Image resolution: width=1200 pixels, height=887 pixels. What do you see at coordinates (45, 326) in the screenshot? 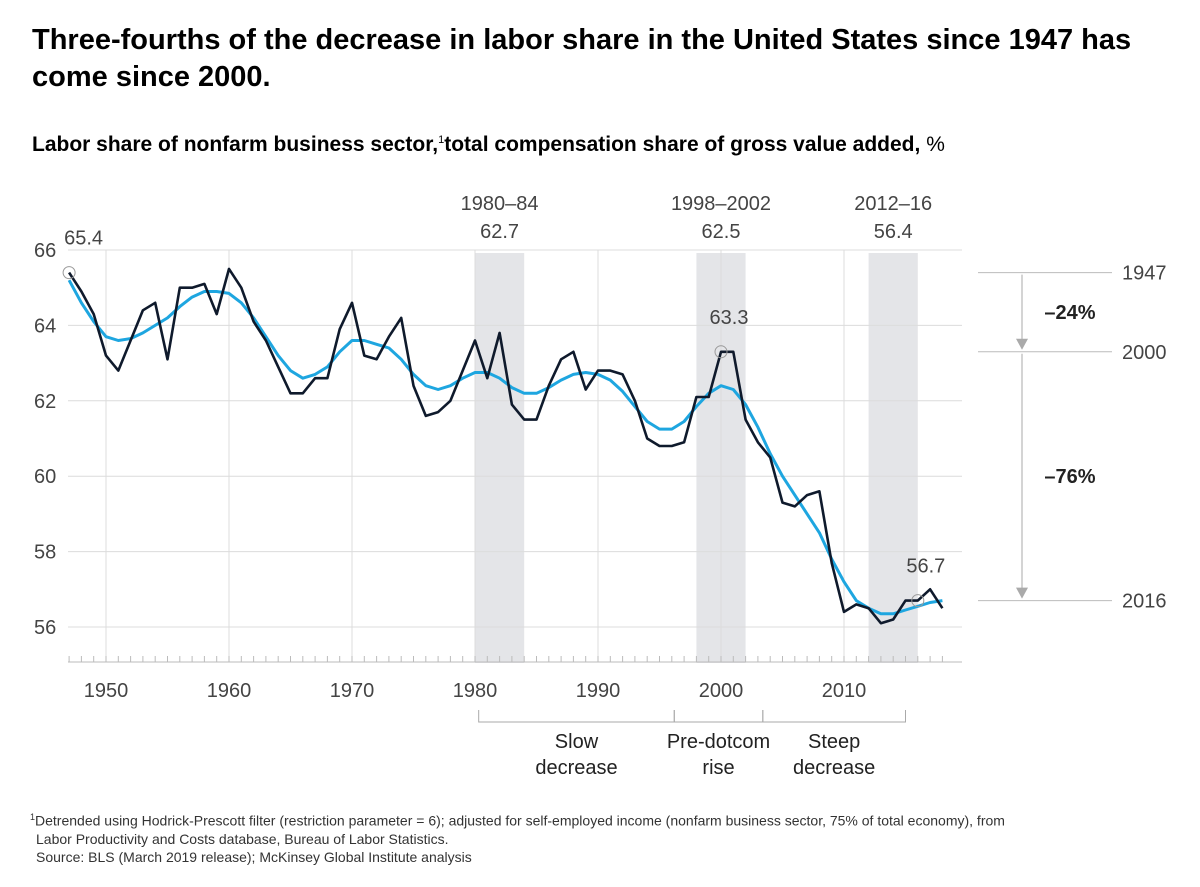
I see `y-tick-label: 64` at bounding box center [45, 326].